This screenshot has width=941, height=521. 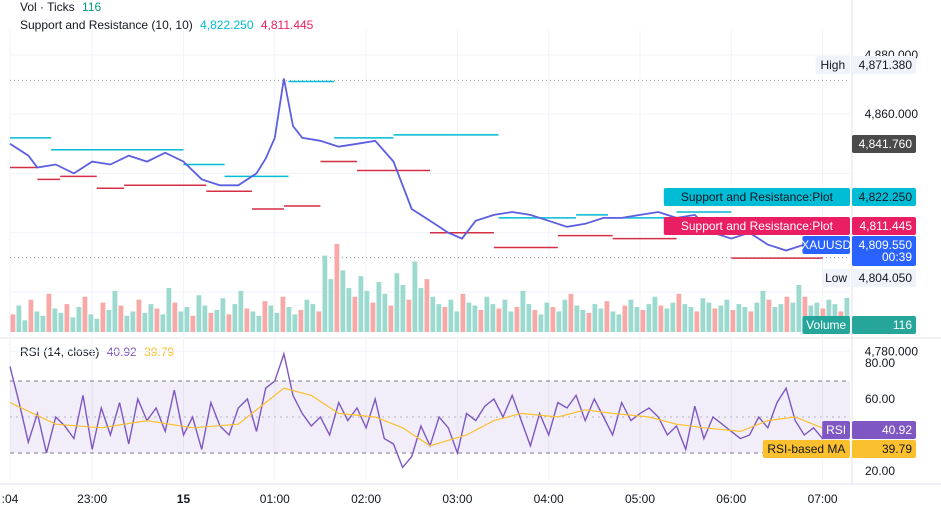 What do you see at coordinates (549, 499) in the screenshot?
I see `time-tick-label: 04:00` at bounding box center [549, 499].